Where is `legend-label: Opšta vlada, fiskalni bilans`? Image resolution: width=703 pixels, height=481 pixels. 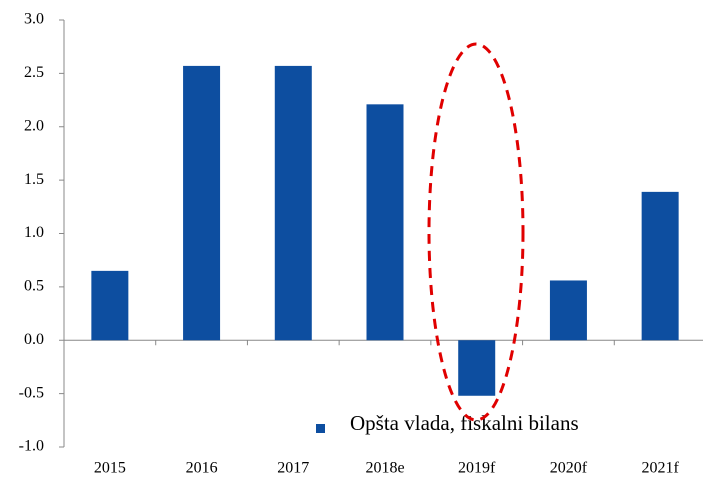
legend-label: Opšta vlada, fiskalni bilans is located at coordinates (464, 423).